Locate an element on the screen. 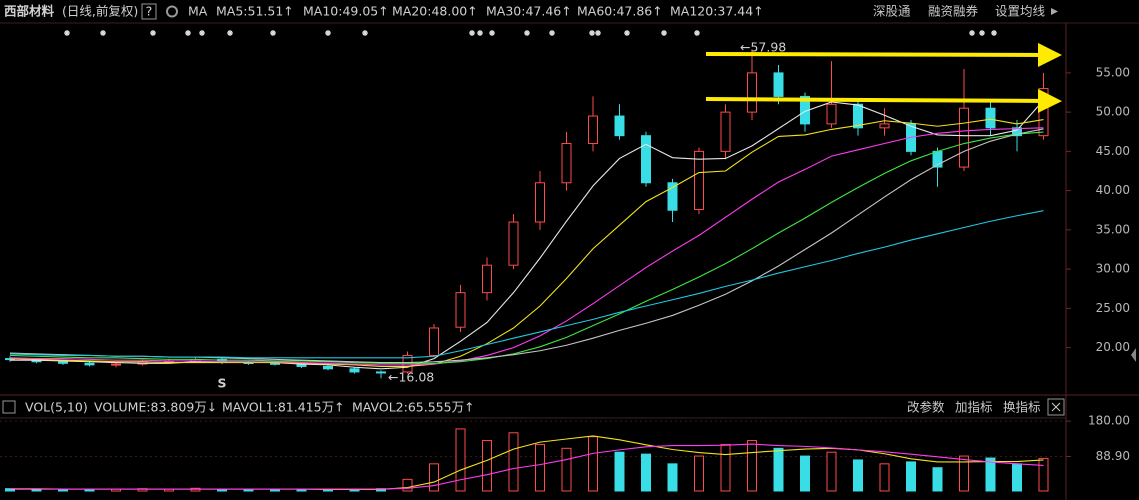 The height and width of the screenshot is (500, 1139). close-box is located at coordinates (1056, 407).